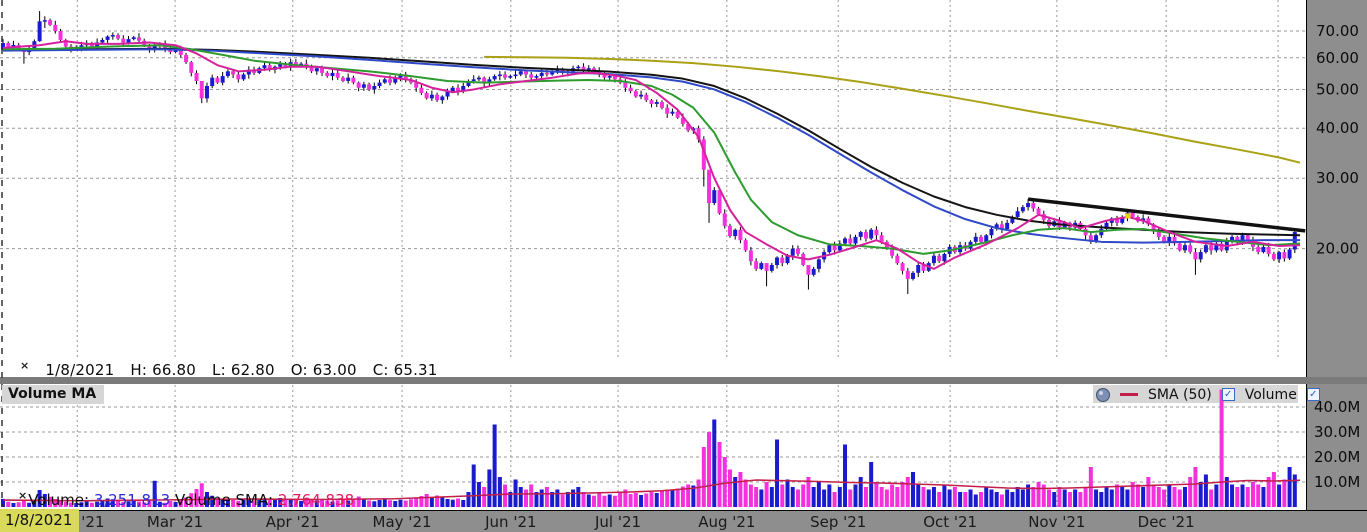 Image resolution: width=1367 pixels, height=532 pixels. What do you see at coordinates (1166, 215) in the screenshot?
I see `trendline` at bounding box center [1166, 215].